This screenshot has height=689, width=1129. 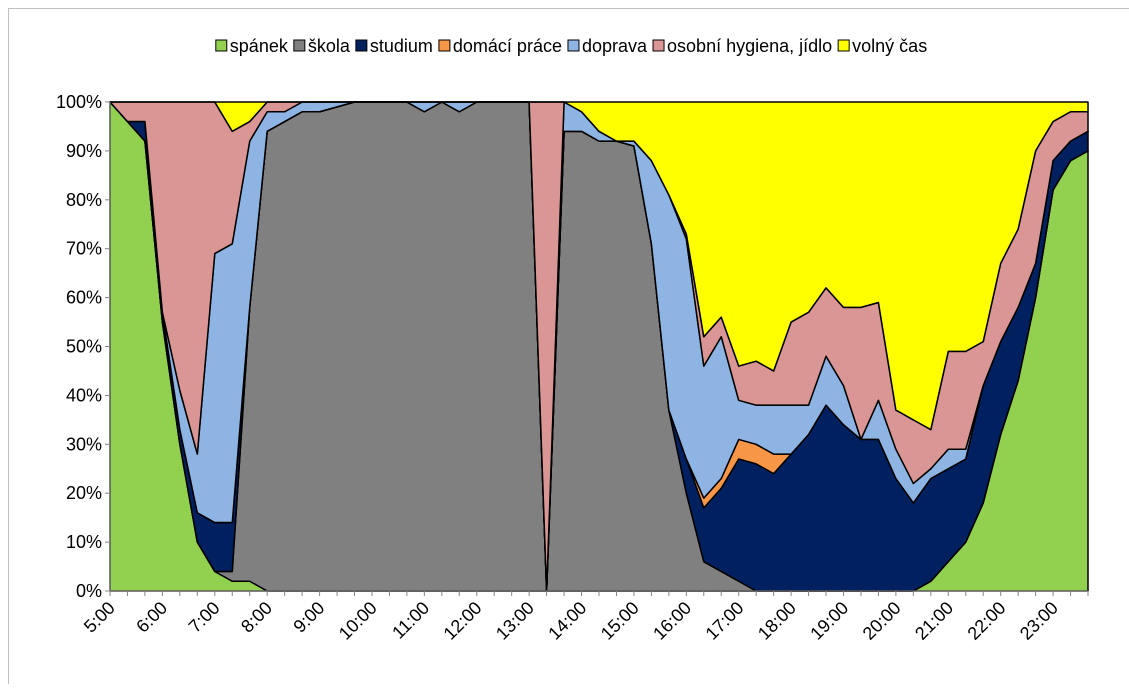 What do you see at coordinates (401, 46) in the screenshot?
I see `legend-label: studium` at bounding box center [401, 46].